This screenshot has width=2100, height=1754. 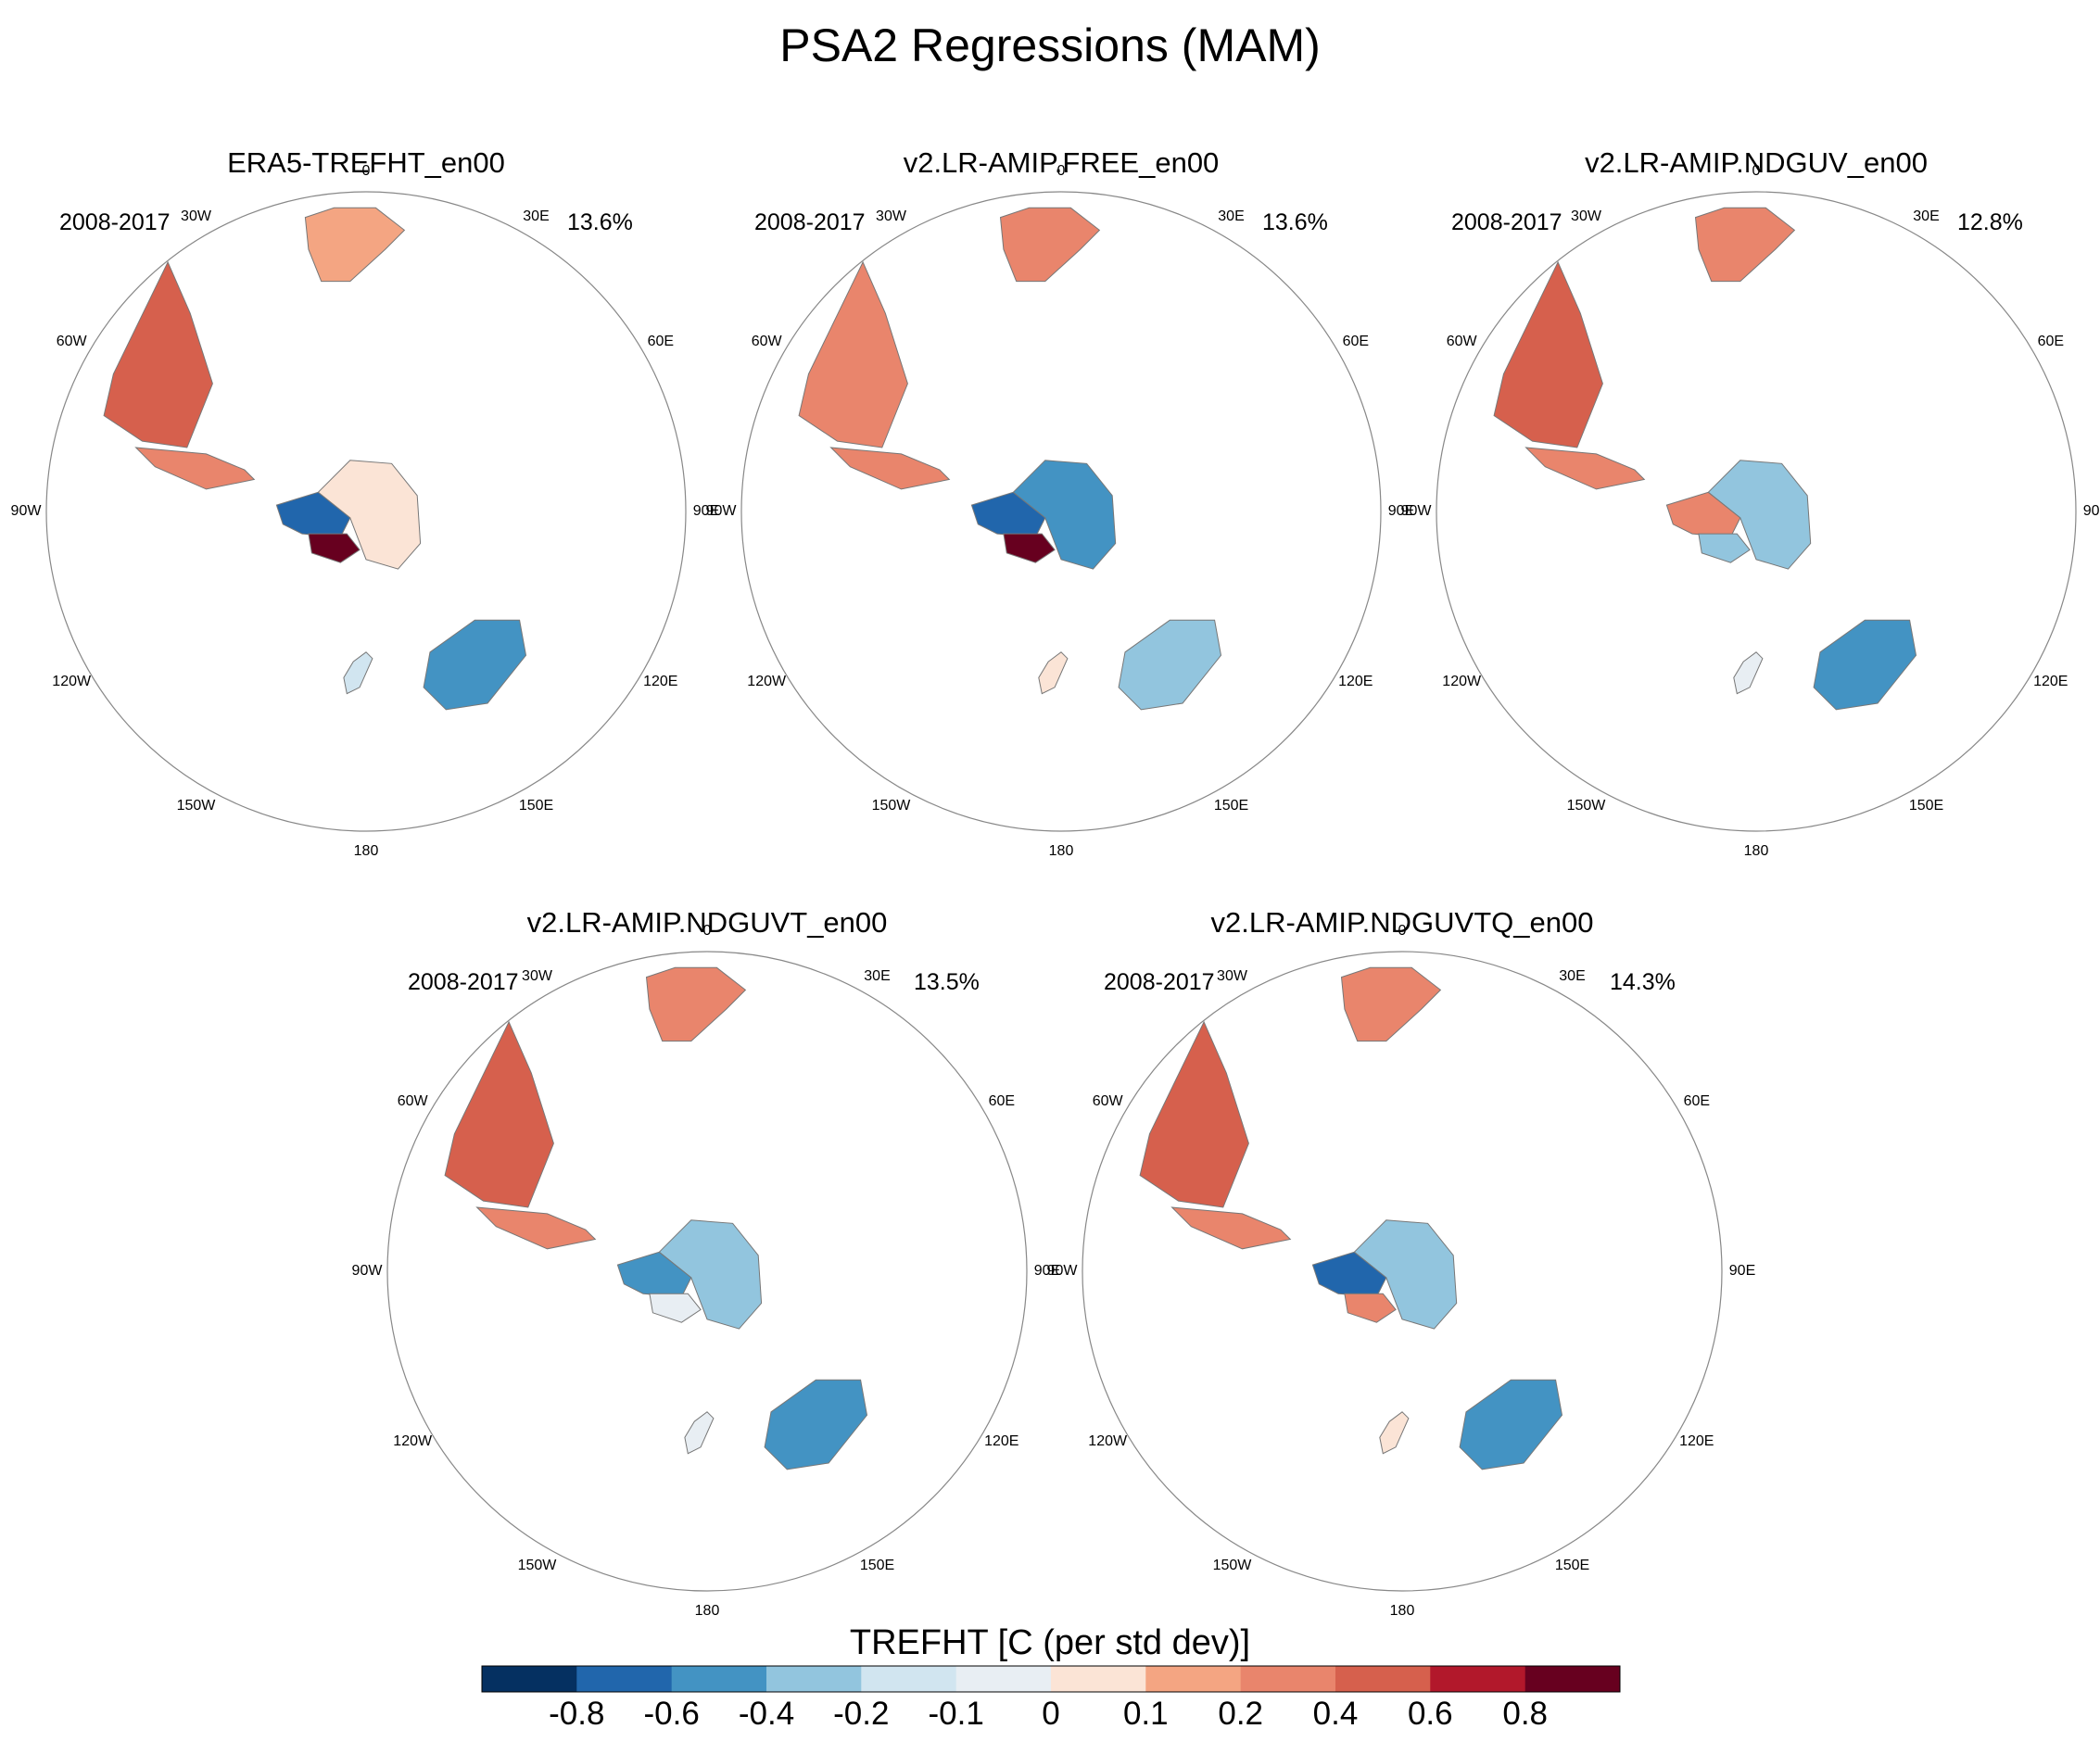 What do you see at coordinates (1643, 982) in the screenshot?
I see `panel-5-variance: 14.3%` at bounding box center [1643, 982].